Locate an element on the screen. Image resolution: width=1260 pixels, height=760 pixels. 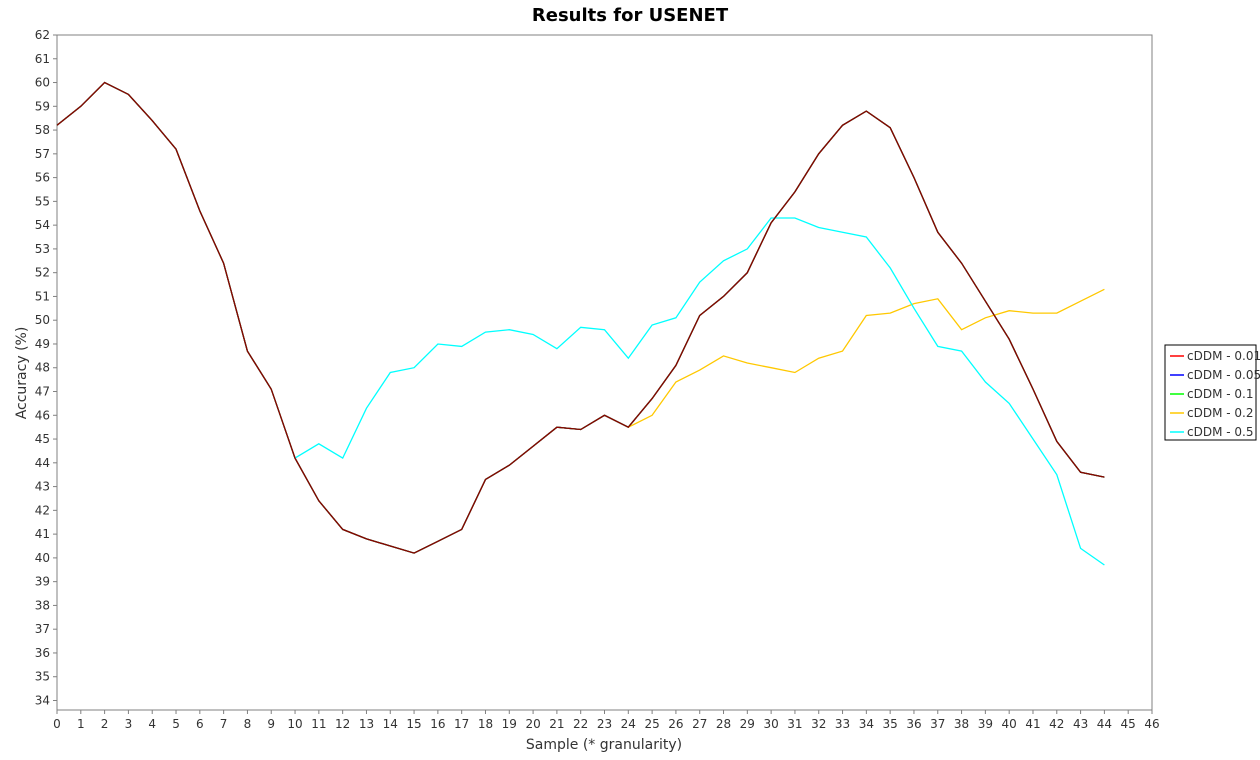
legend-entry: cDDM - 0.01 is located at coordinates (1223, 356).